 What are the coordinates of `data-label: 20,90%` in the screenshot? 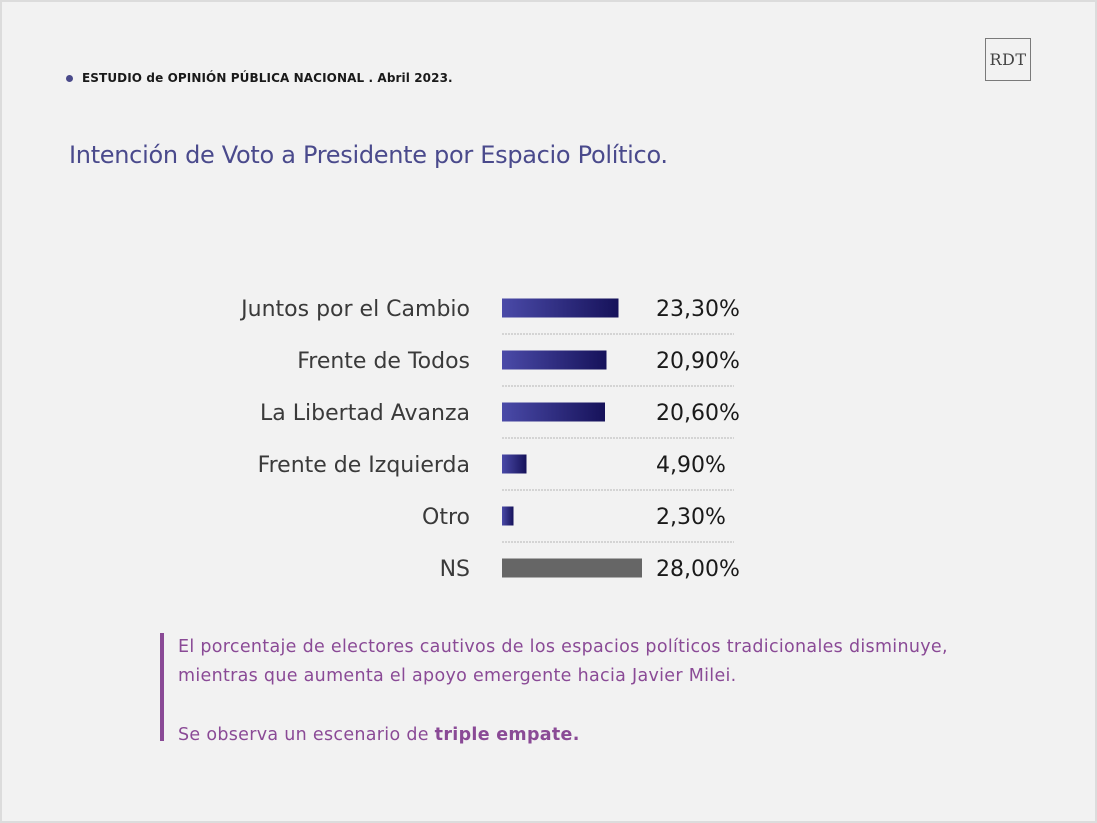 It's located at (698, 361).